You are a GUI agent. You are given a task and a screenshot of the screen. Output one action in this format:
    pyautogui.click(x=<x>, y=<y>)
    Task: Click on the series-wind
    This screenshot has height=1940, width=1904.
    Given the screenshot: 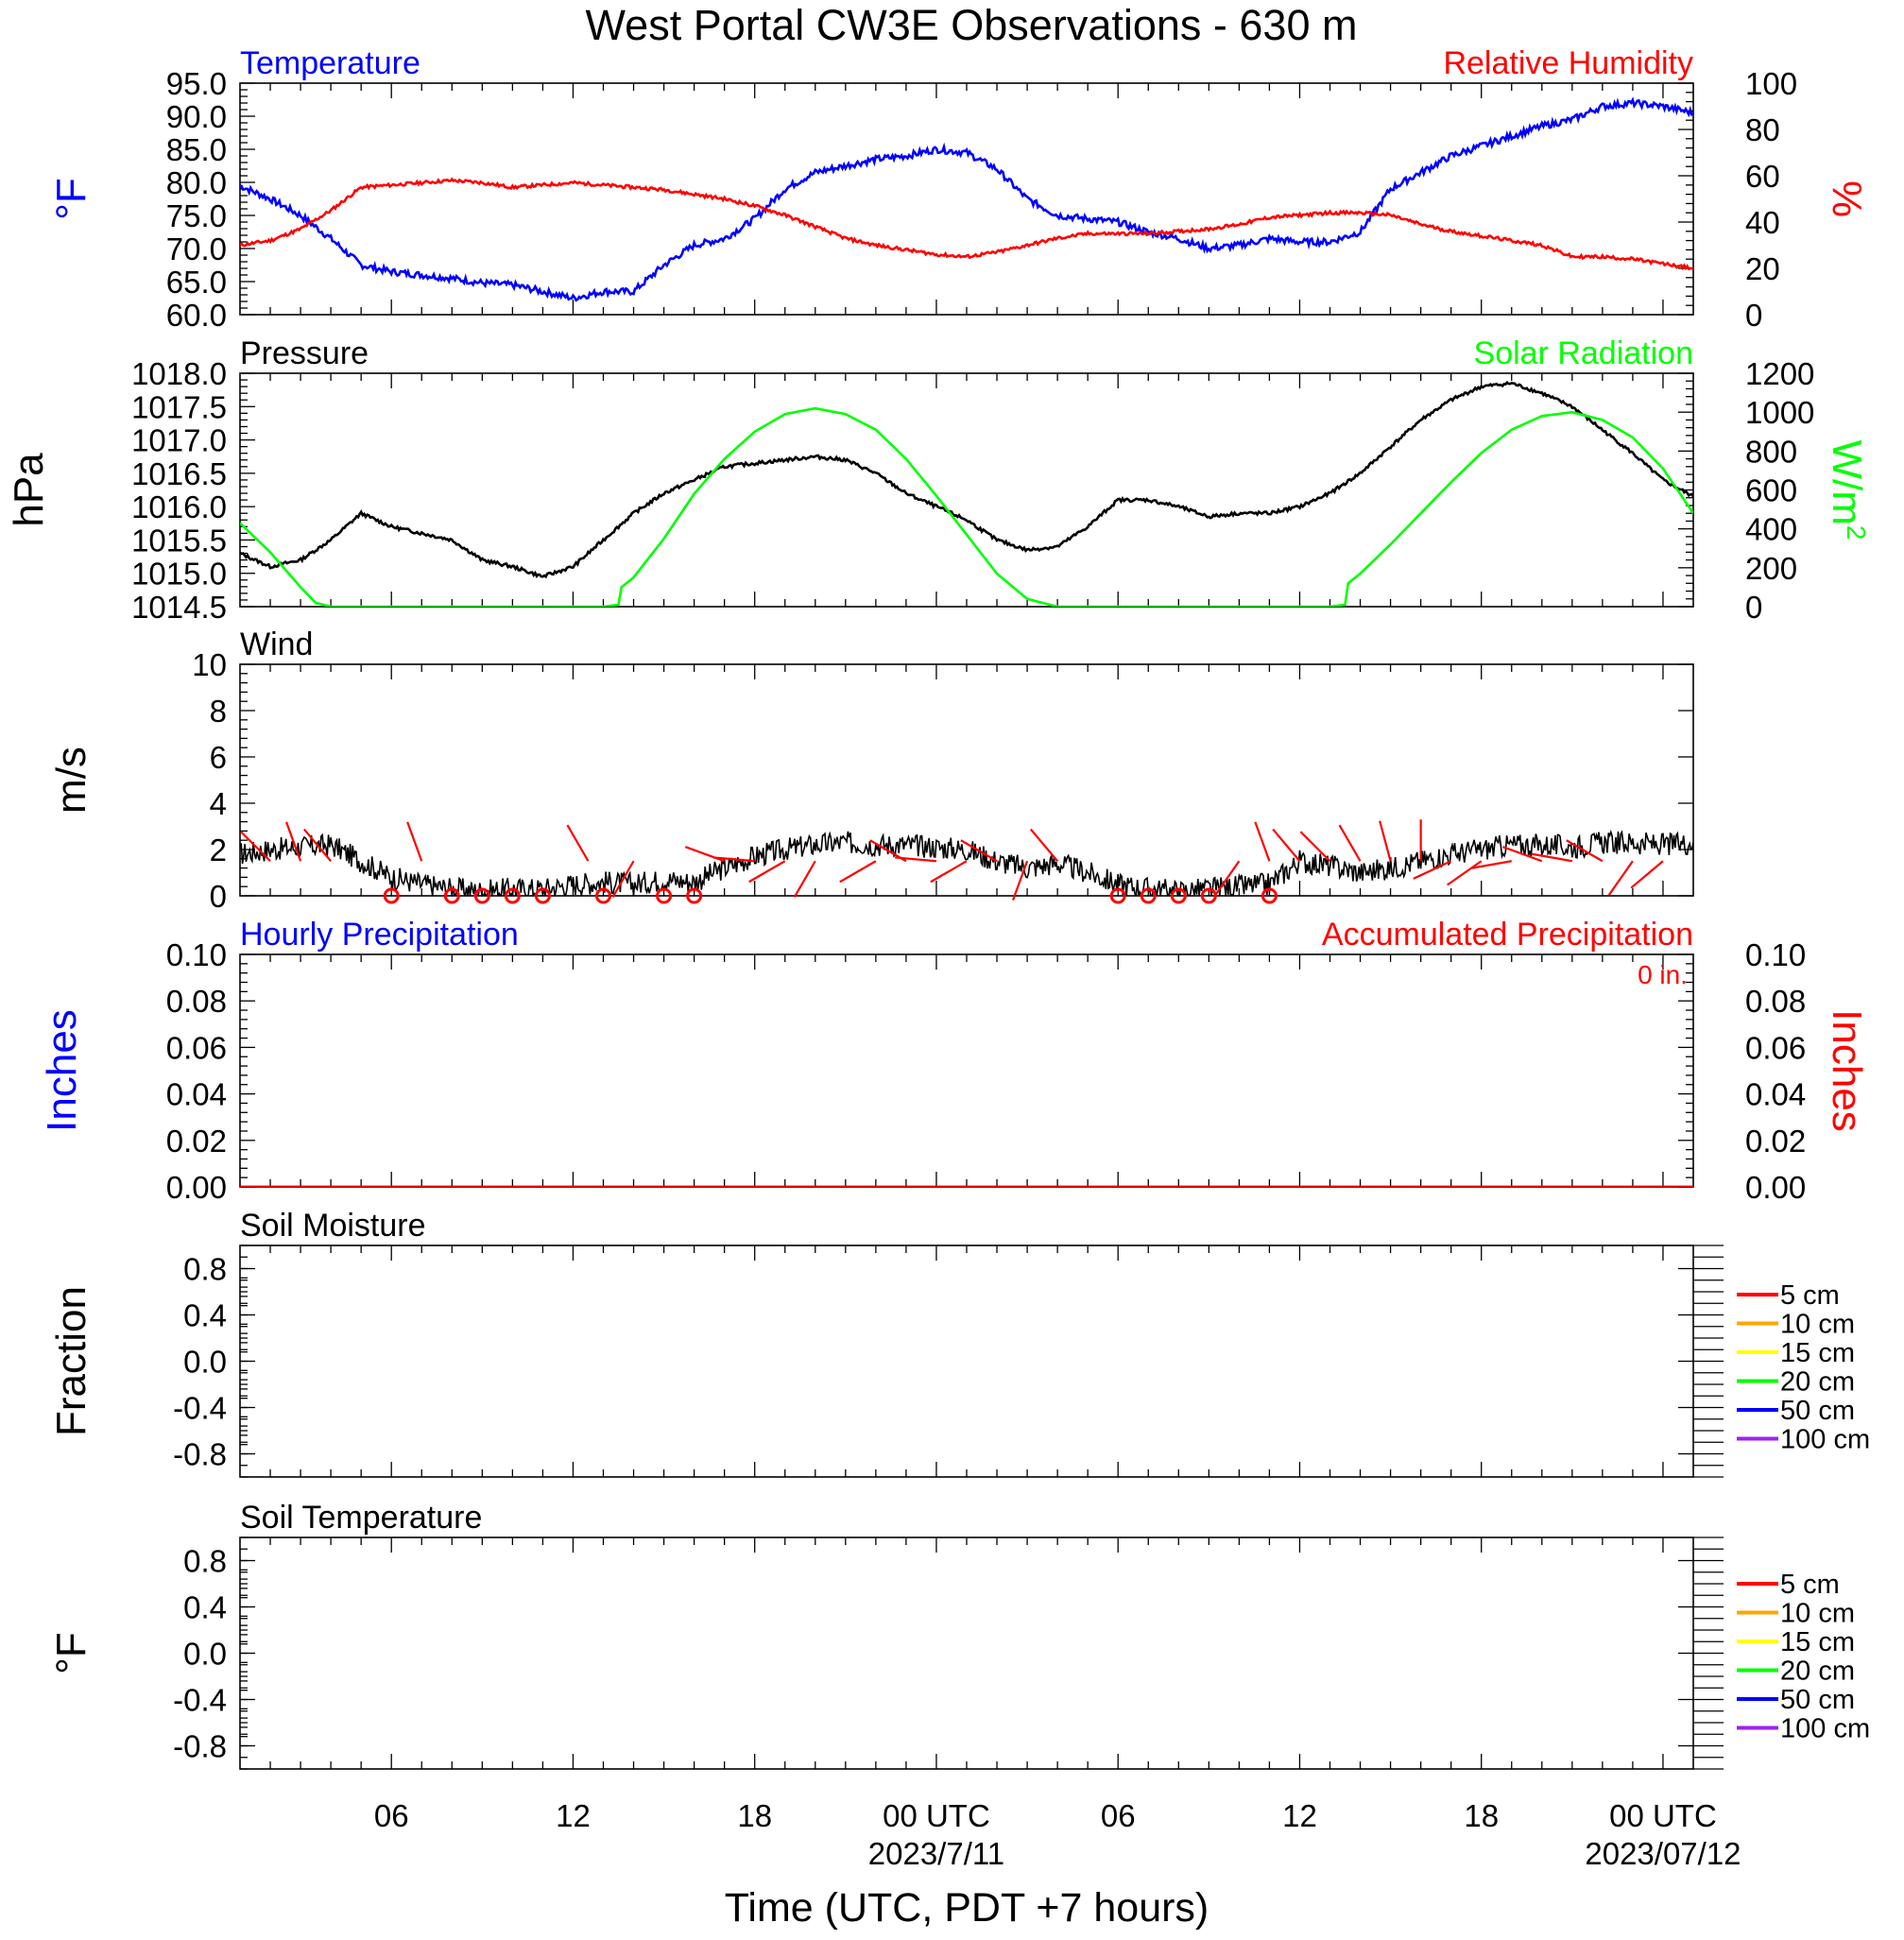 What is the action you would take?
    pyautogui.click(x=966, y=863)
    